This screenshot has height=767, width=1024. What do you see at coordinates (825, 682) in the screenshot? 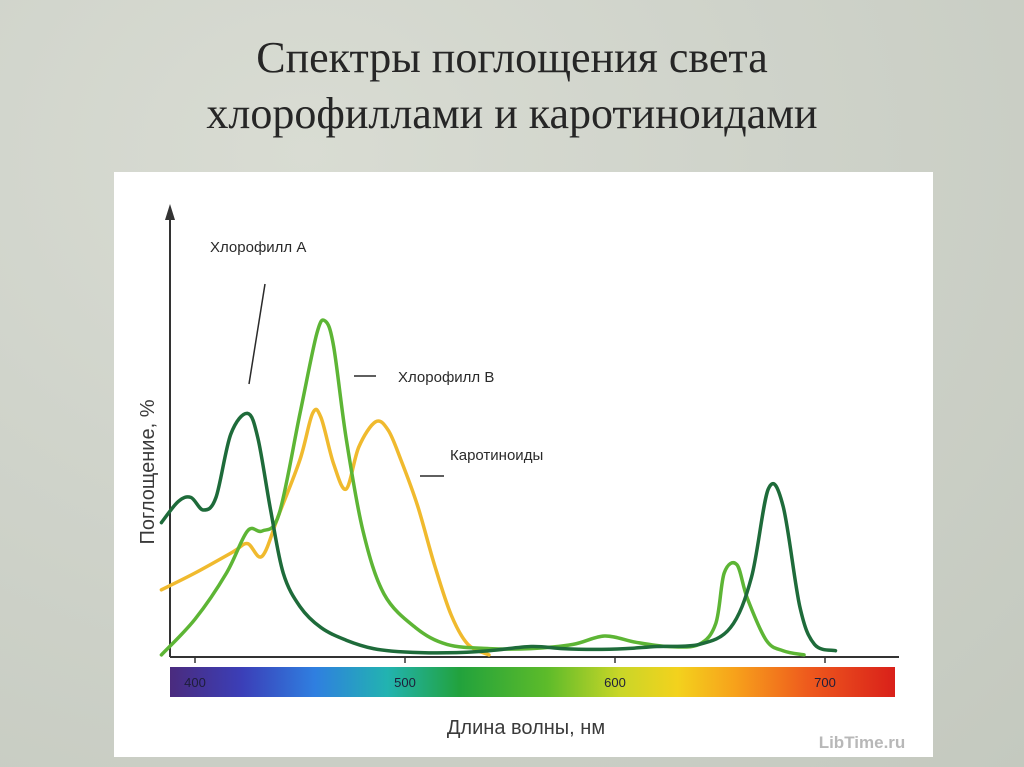
I see `x-tick-label-700: 700` at bounding box center [825, 682].